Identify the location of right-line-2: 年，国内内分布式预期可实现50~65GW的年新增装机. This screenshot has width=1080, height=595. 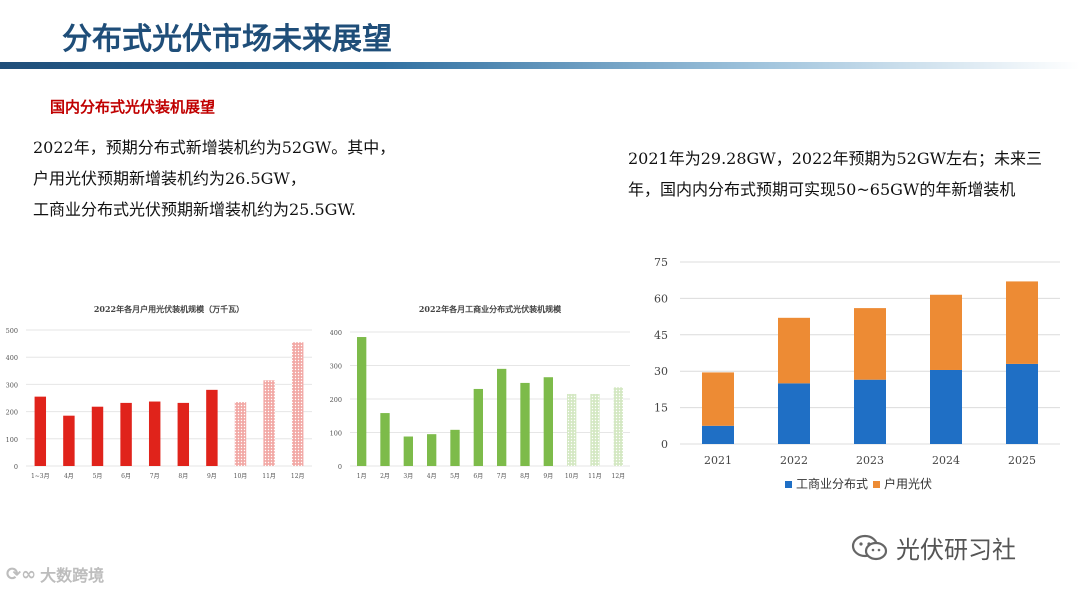
(822, 189).